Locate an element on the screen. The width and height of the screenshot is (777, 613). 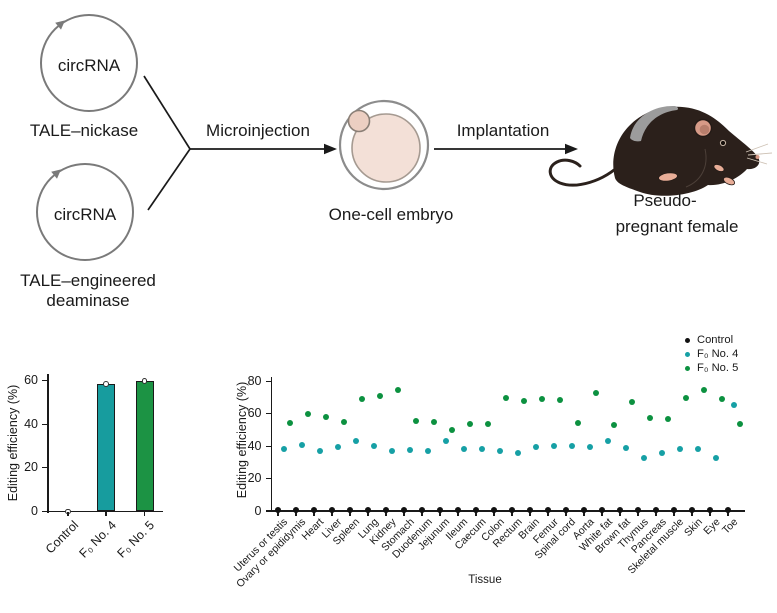
plasmid-bottom-caption: TALE–engineered is located at coordinates (88, 280).